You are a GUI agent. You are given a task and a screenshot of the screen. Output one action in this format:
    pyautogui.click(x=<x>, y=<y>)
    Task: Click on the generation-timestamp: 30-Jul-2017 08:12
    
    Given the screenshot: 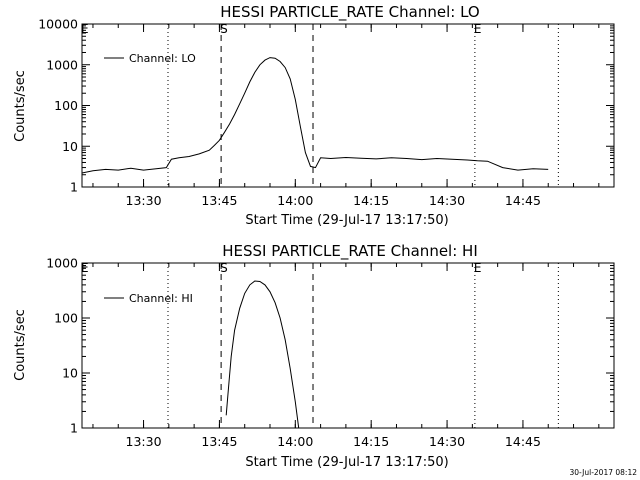 What is the action you would take?
    pyautogui.click(x=603, y=472)
    